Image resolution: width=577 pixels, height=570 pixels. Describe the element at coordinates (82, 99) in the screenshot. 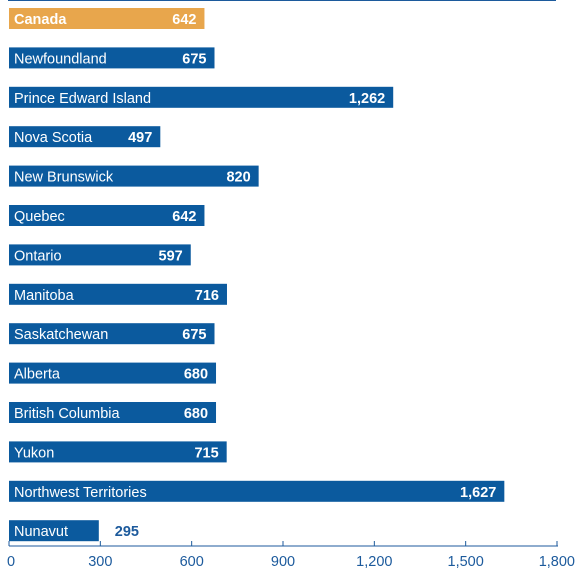

I see `bar-label-prince-edward-island: Prince Edward Island` at that location.